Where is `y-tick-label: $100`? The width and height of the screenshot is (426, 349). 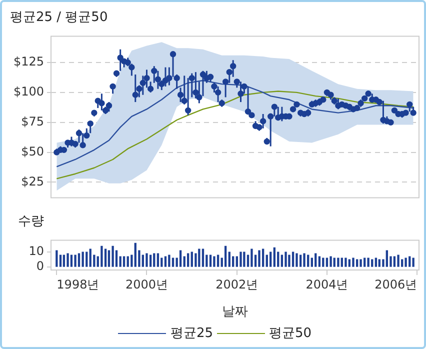 y-tick-label: $100 is located at coordinates (28, 91).